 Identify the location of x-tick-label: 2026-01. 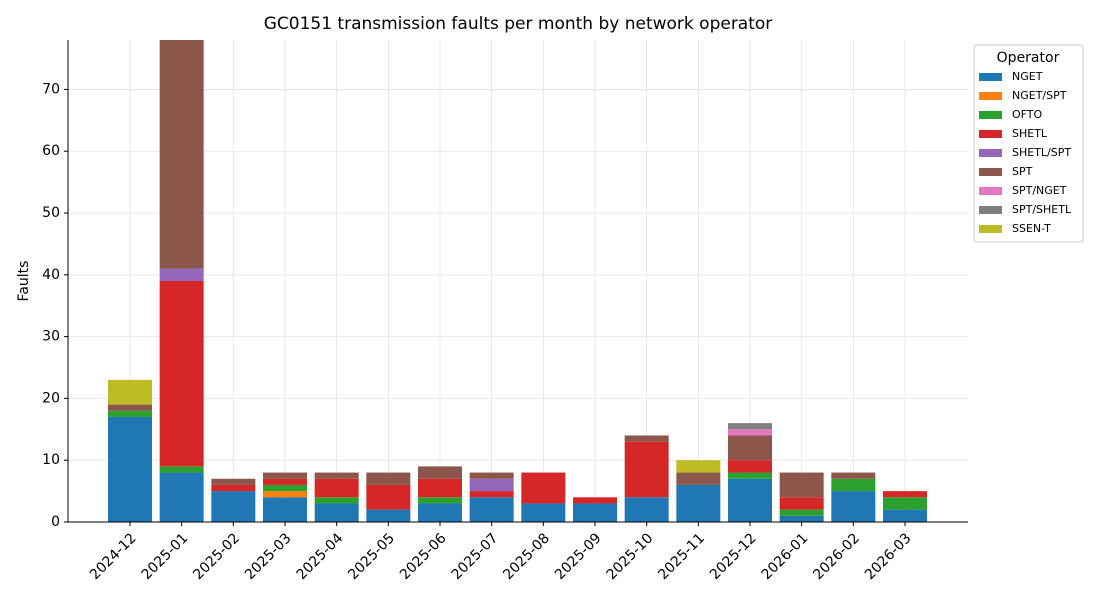
(785, 556).